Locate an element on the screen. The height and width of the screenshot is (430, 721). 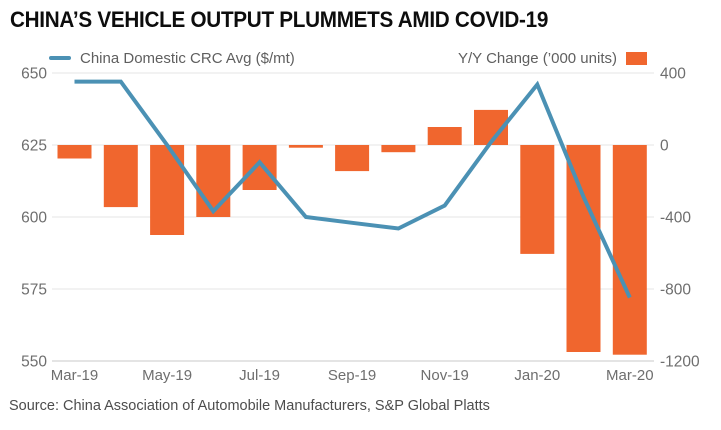
left-axis-tick-label: 650 is located at coordinates (34, 74).